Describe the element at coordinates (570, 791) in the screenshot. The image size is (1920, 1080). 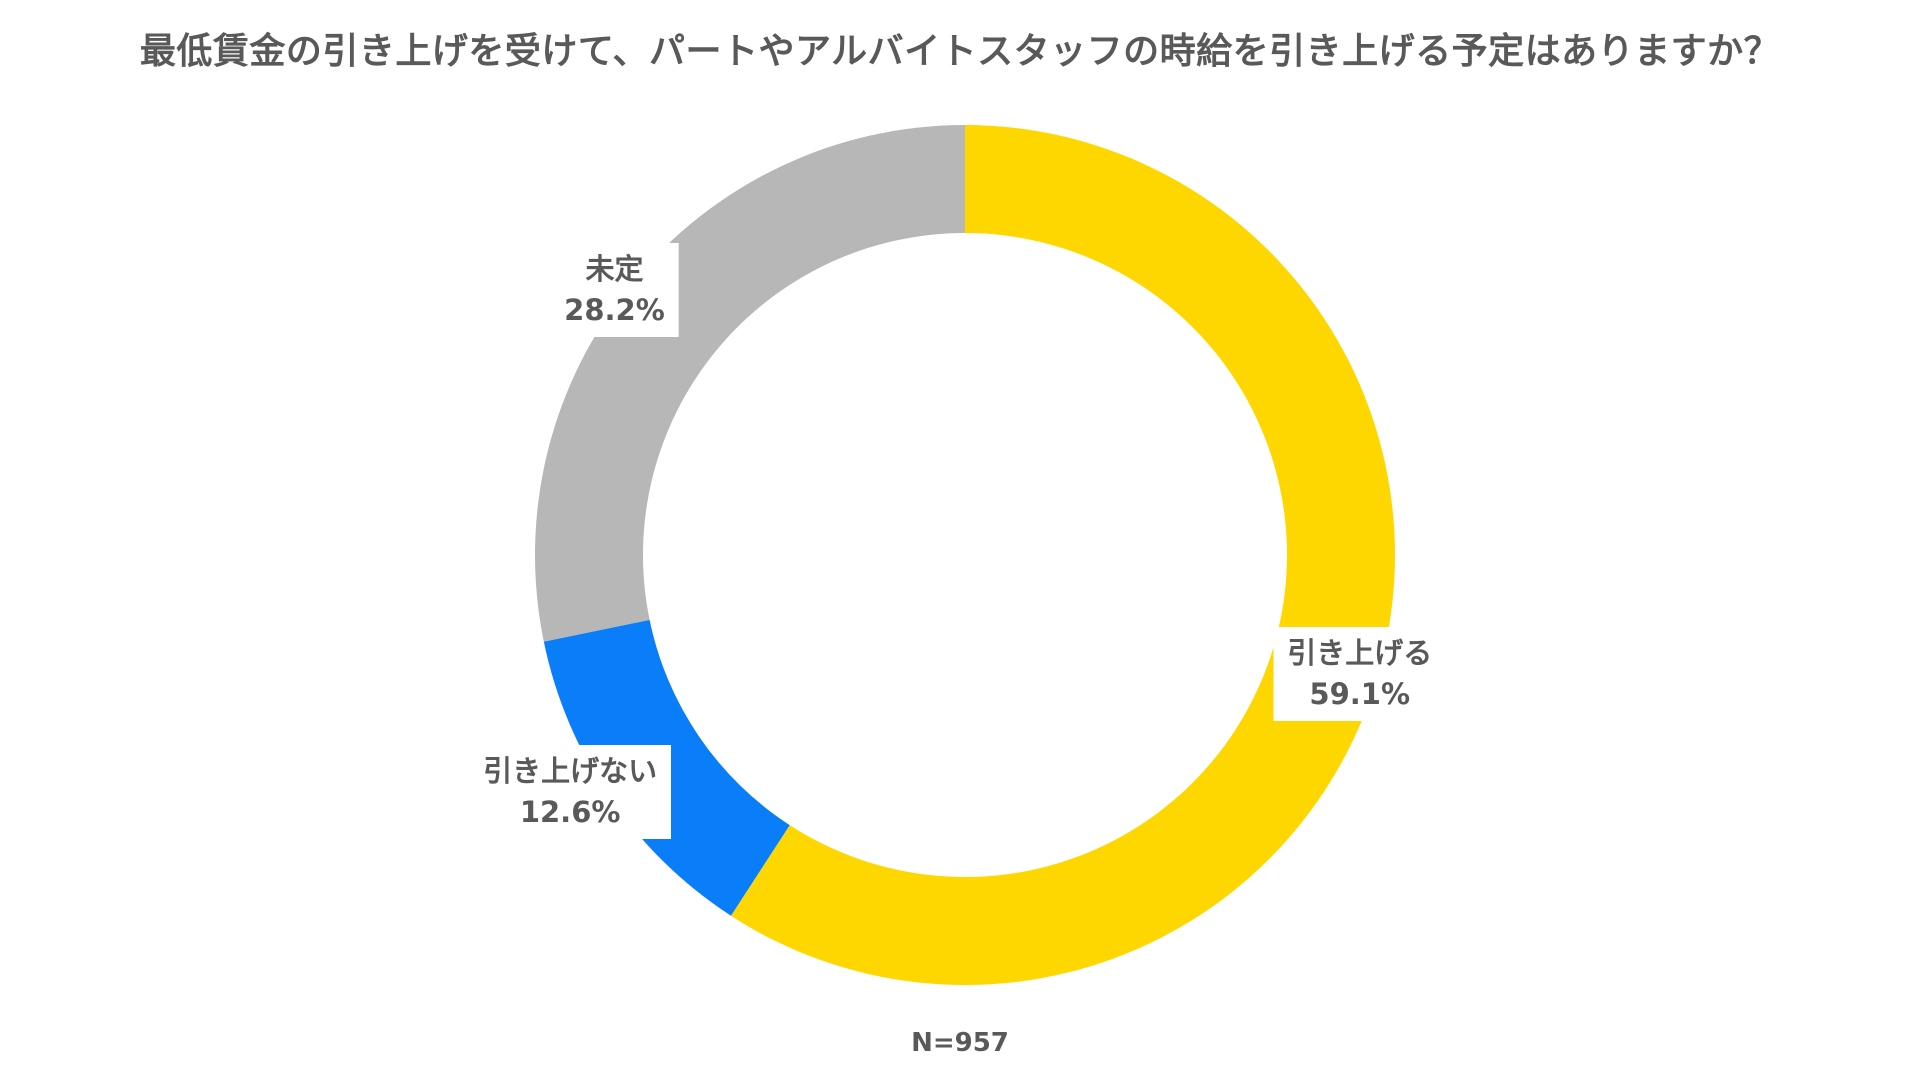
I see `slice-label: 引き上げない 12.6%` at that location.